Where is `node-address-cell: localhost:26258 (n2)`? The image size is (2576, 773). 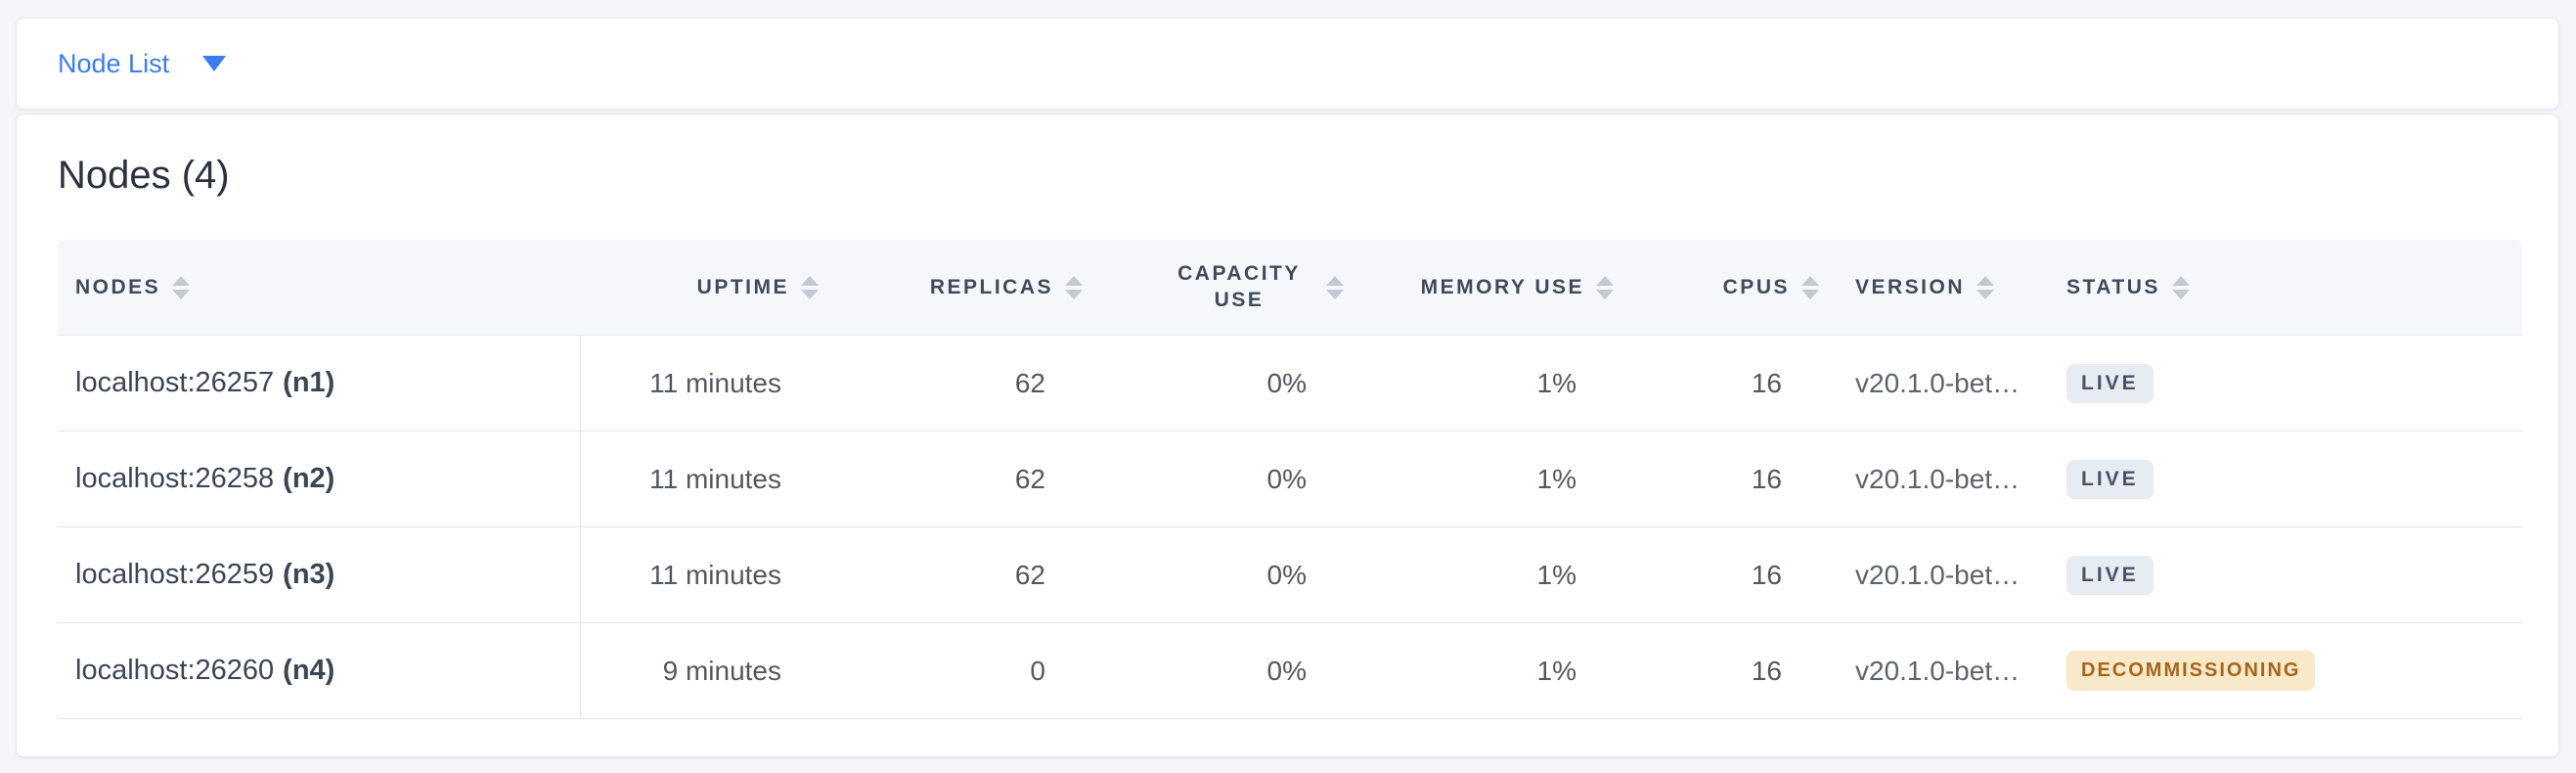 node-address-cell: localhost:26258 (n2) is located at coordinates (319, 479).